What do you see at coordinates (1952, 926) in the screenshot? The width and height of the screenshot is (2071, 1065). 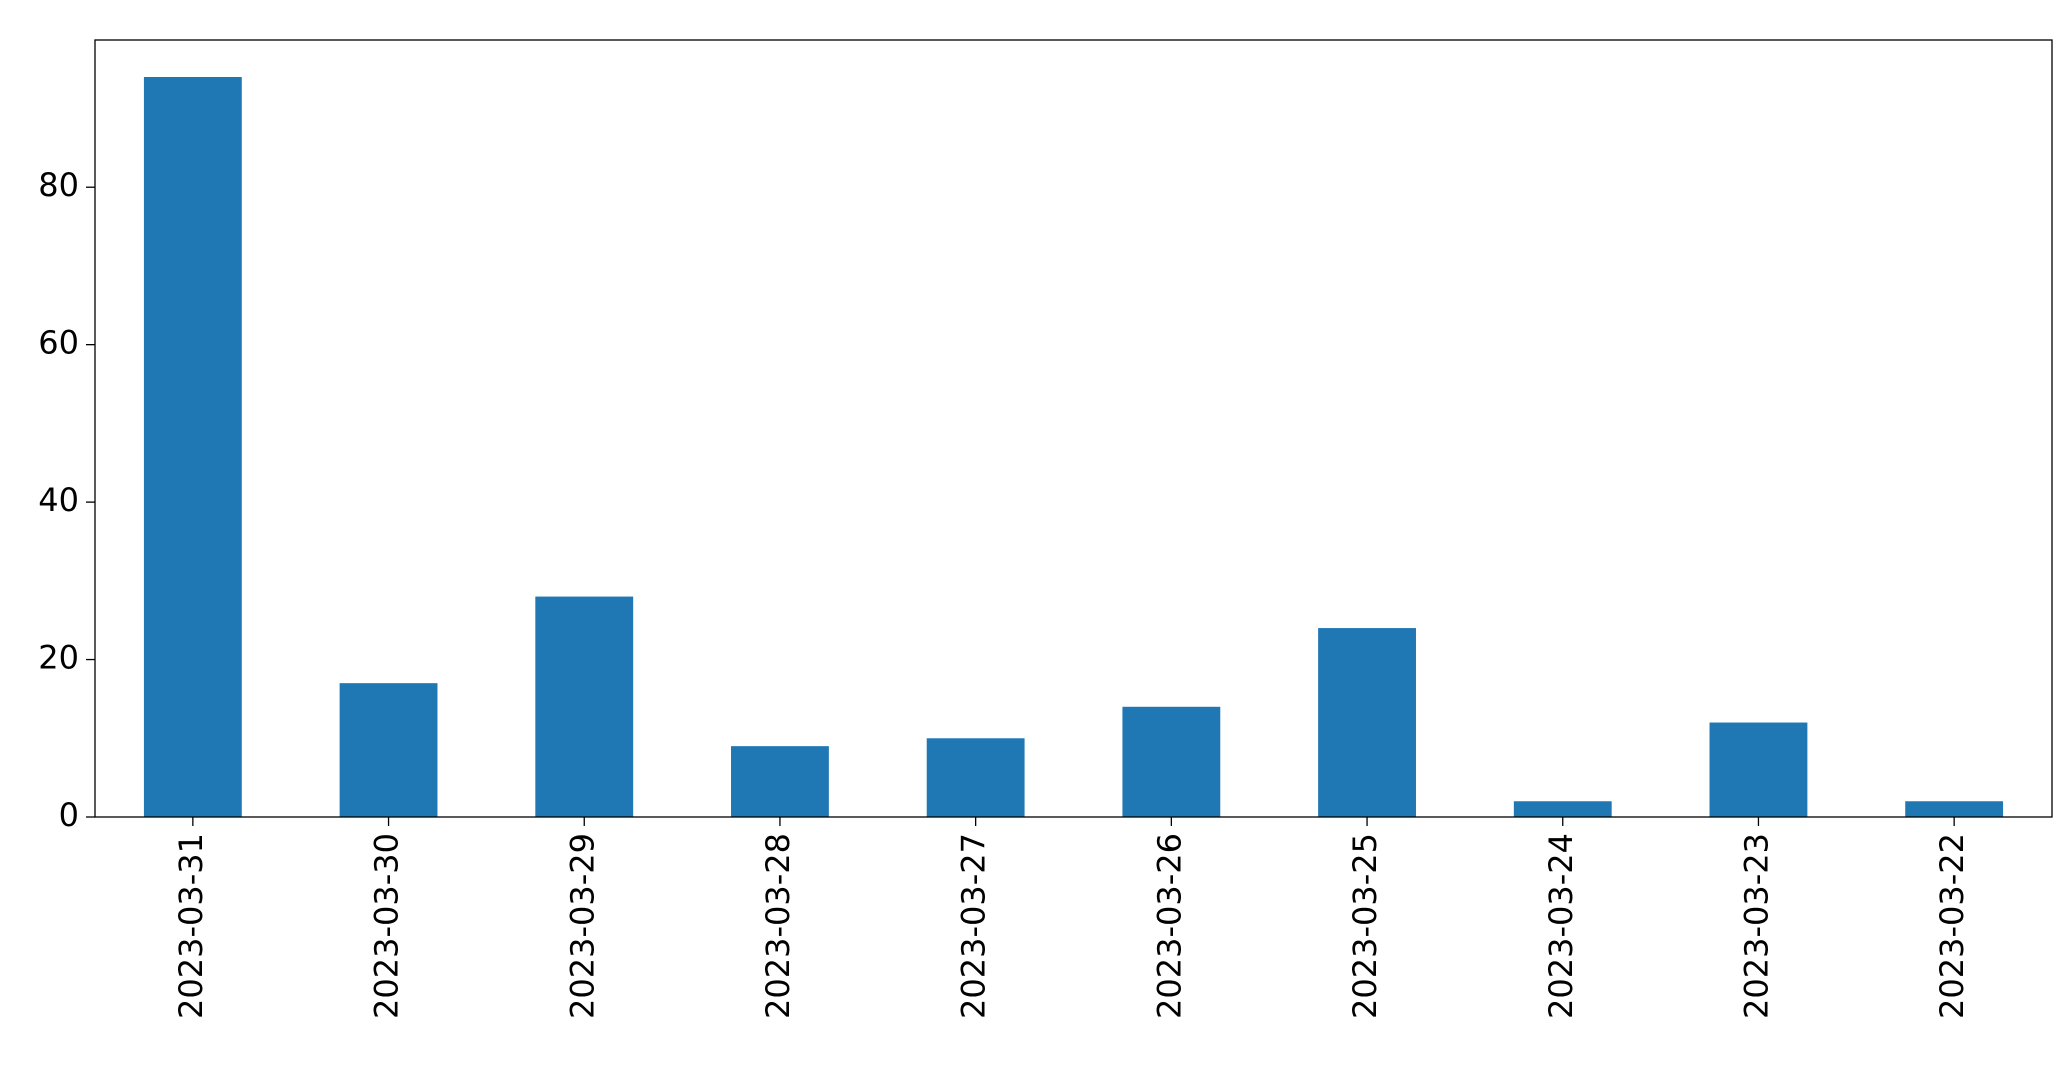 I see `x-tick-label: 2023-03-22` at bounding box center [1952, 926].